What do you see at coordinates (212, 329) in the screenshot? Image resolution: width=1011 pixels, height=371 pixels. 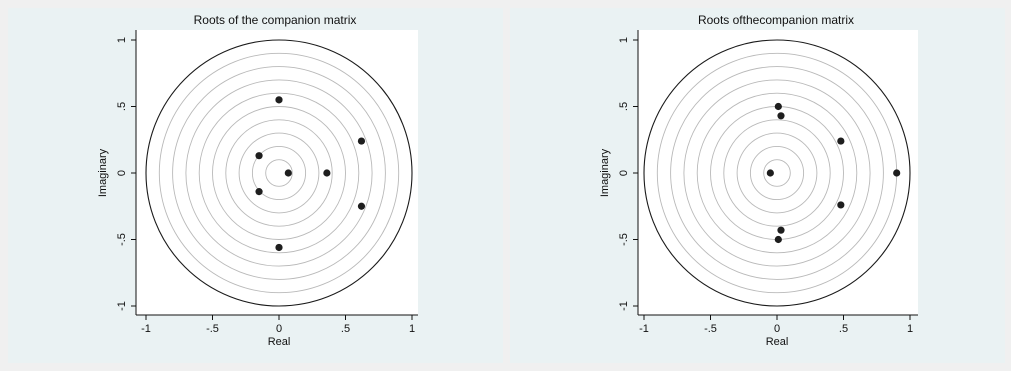 I see `left-x-tick-label: -.5` at bounding box center [212, 329].